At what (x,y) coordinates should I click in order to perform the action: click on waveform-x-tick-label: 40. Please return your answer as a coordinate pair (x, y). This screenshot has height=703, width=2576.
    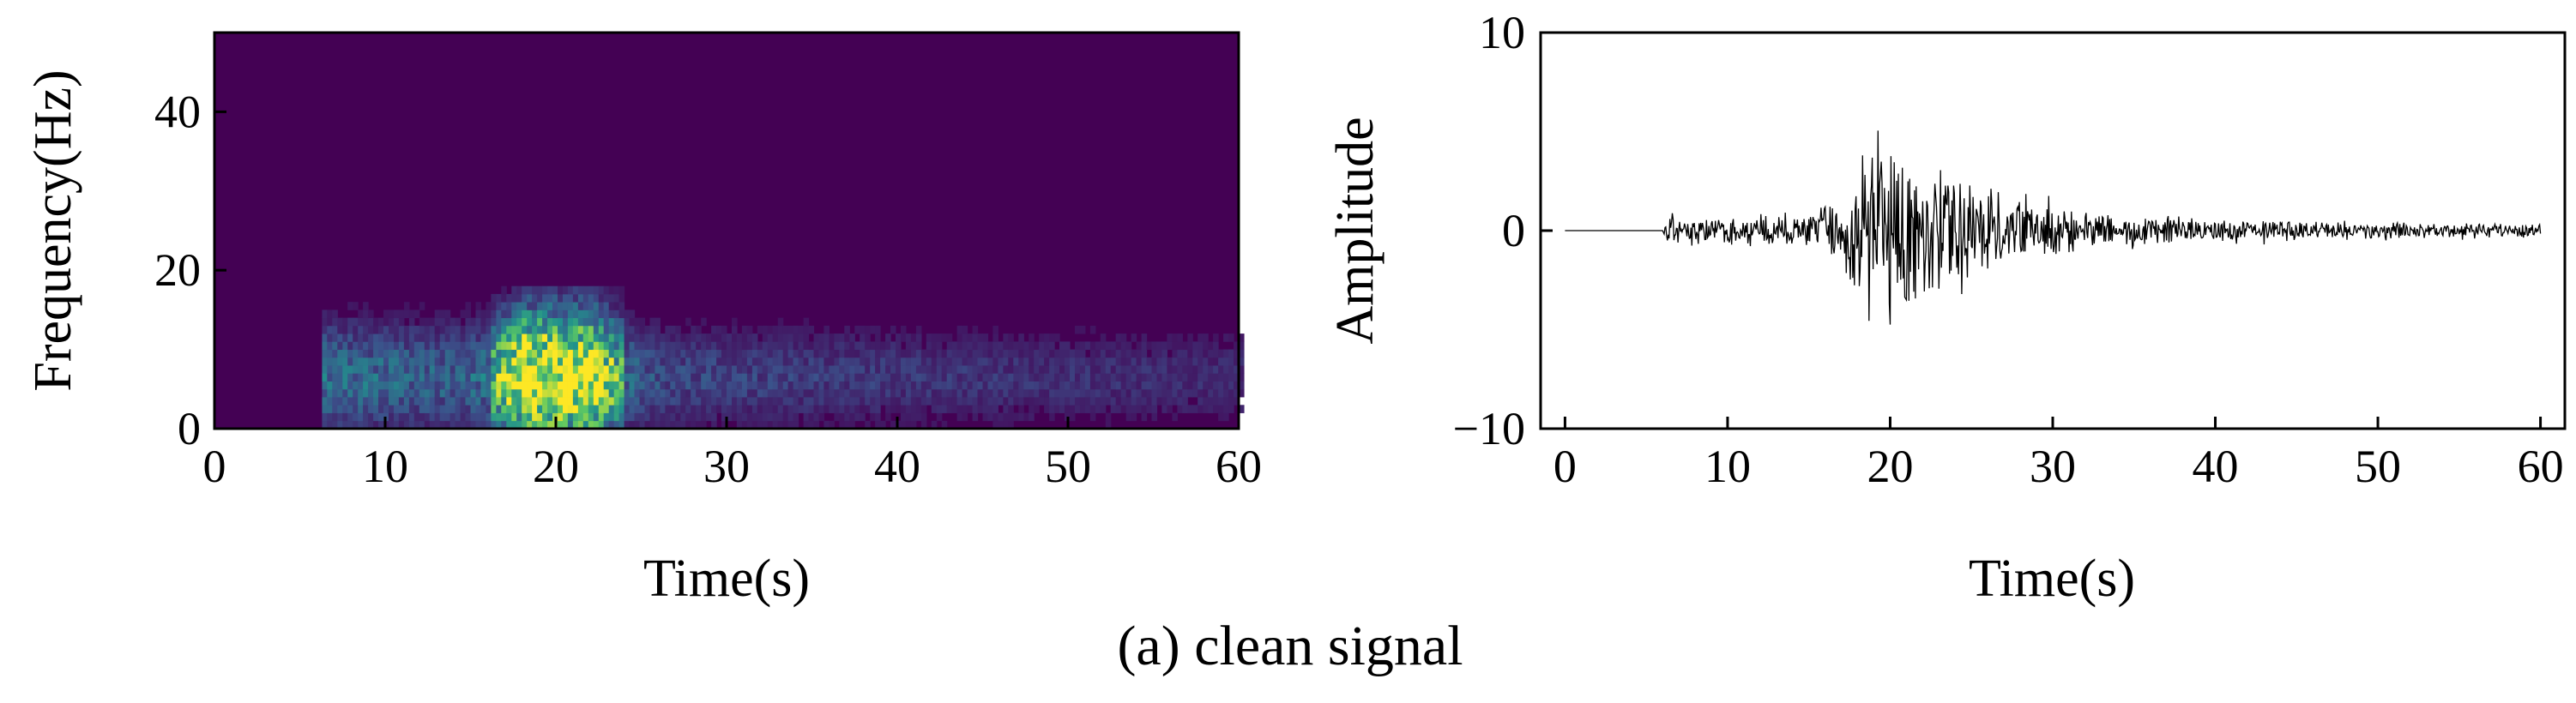
    Looking at the image, I should click on (2216, 466).